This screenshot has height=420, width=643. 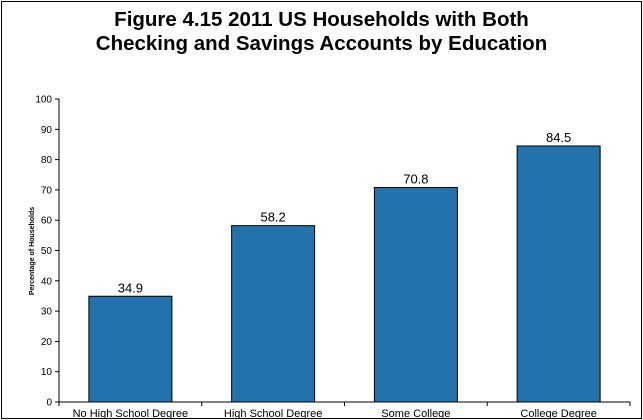 I want to click on x-category-label: Some College, so click(x=415, y=413).